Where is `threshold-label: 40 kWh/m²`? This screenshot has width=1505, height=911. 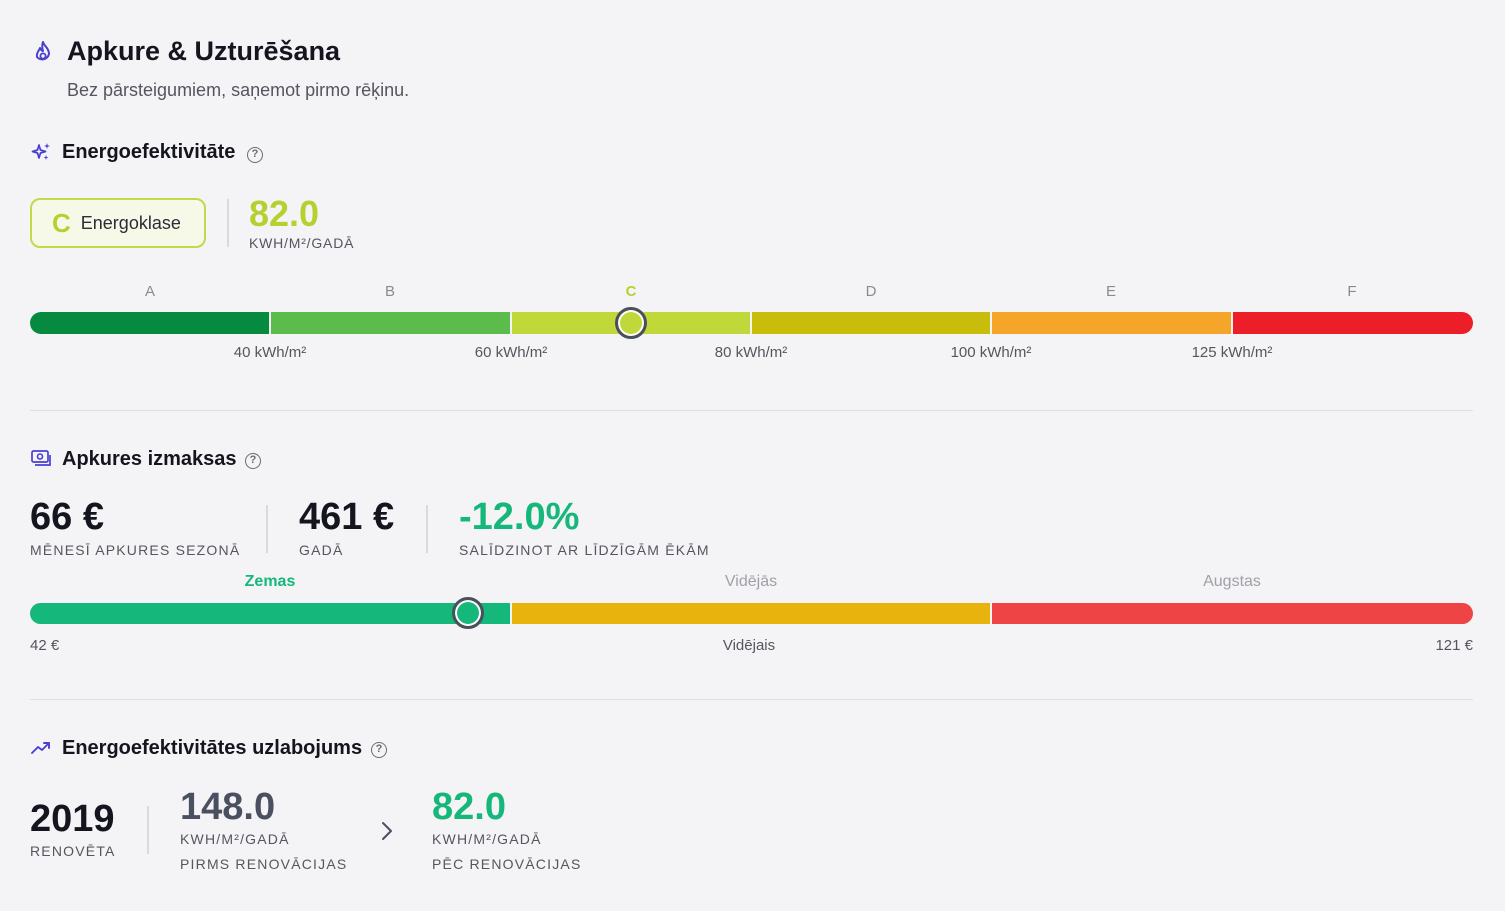
threshold-label: 40 kWh/m² is located at coordinates (270, 352).